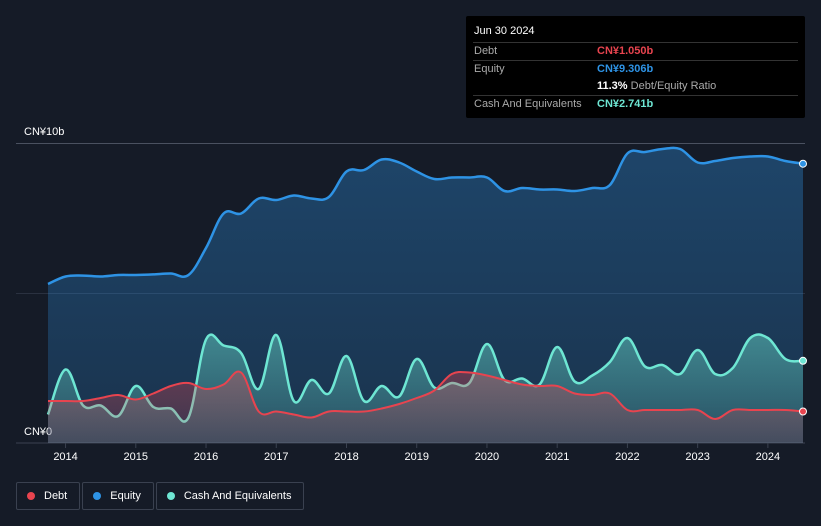 This screenshot has width=821, height=526. I want to click on y-tick-label-zero: CN¥0, so click(38, 432).